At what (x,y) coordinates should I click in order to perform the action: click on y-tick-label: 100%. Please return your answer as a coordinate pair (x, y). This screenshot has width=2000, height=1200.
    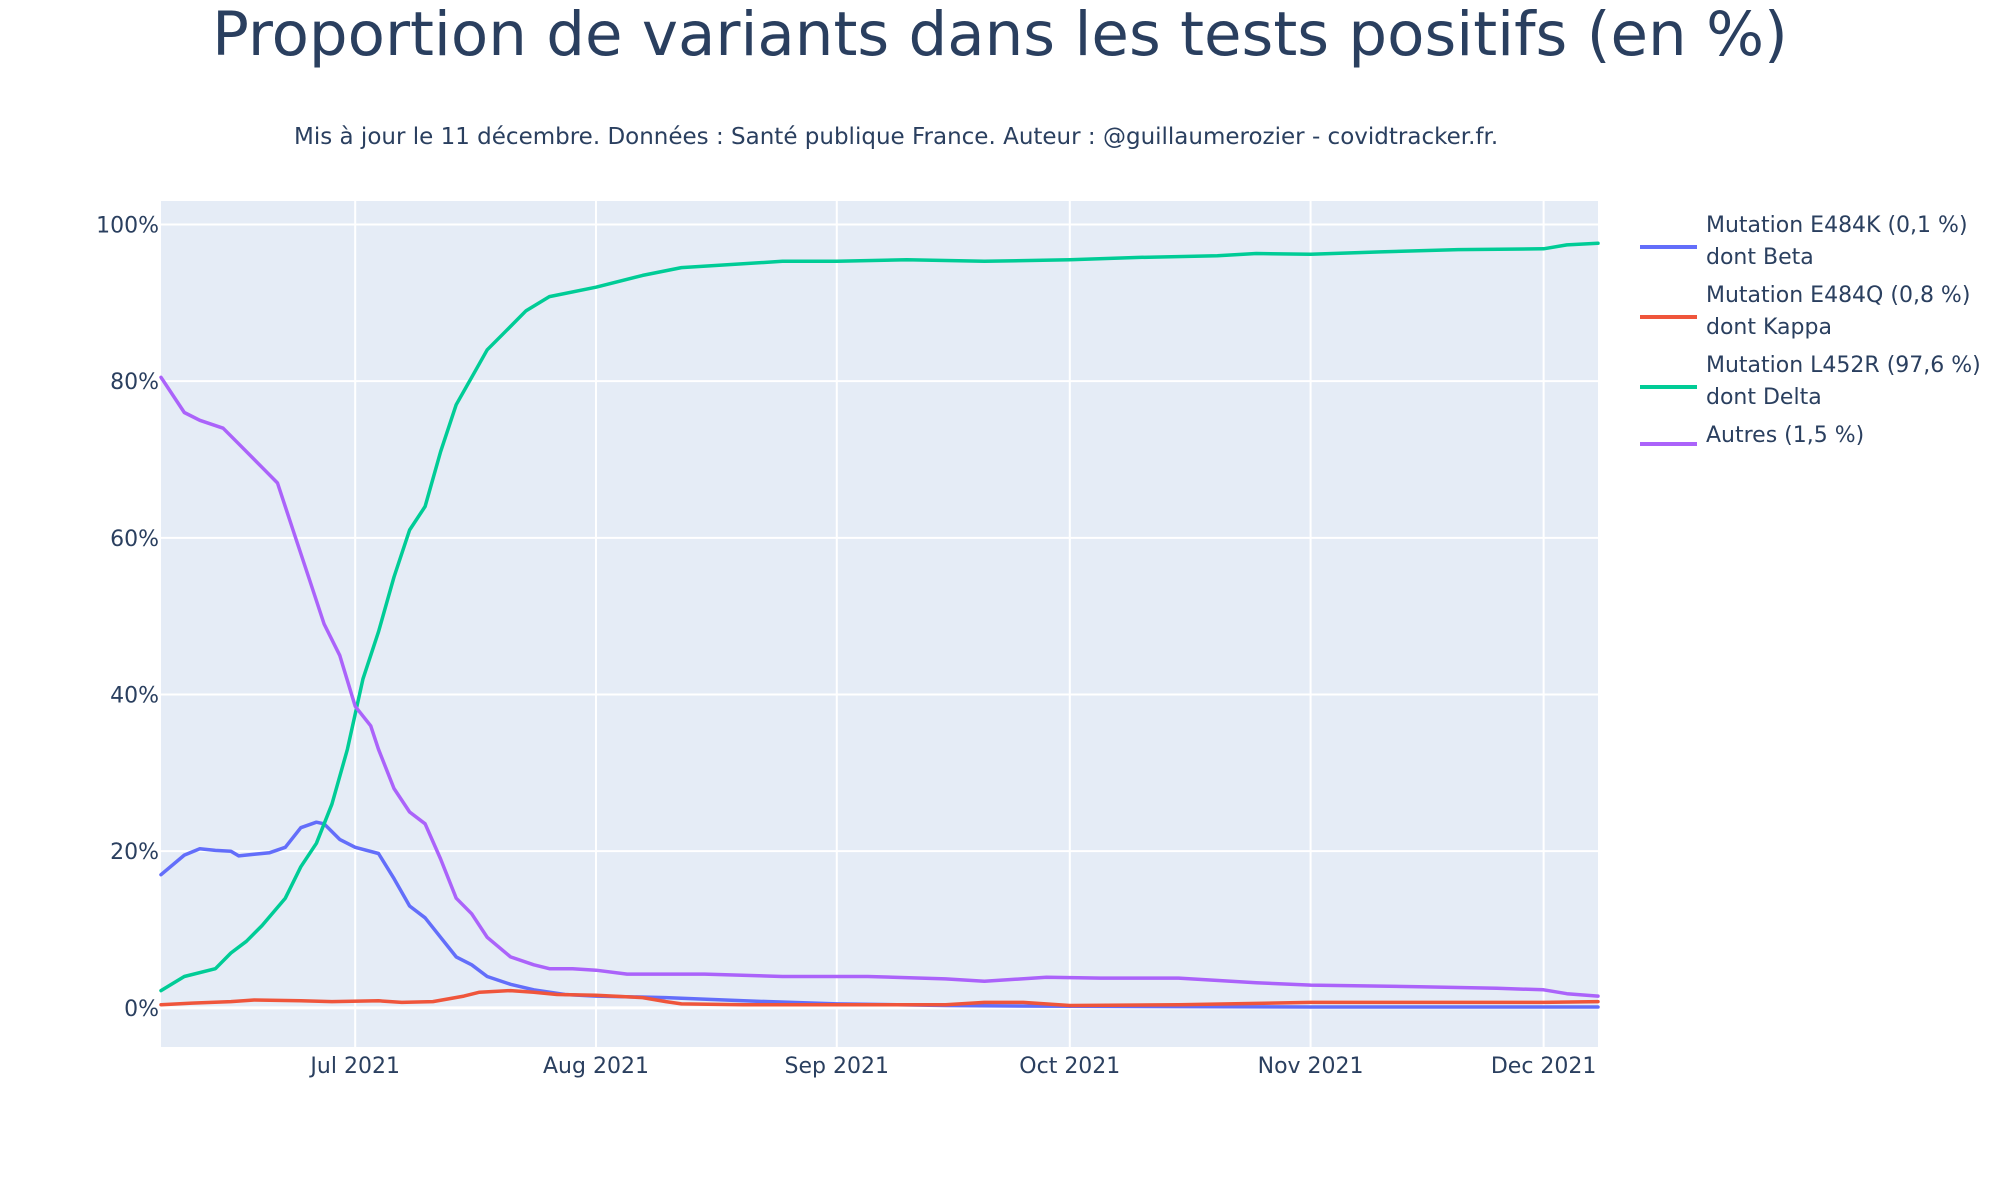
    Looking at the image, I should click on (127, 226).